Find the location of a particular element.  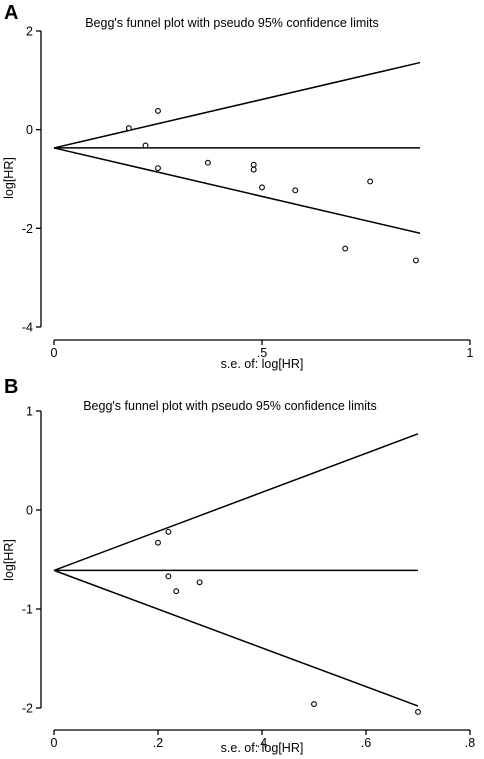

x-tick-label: .5 is located at coordinates (262, 353).